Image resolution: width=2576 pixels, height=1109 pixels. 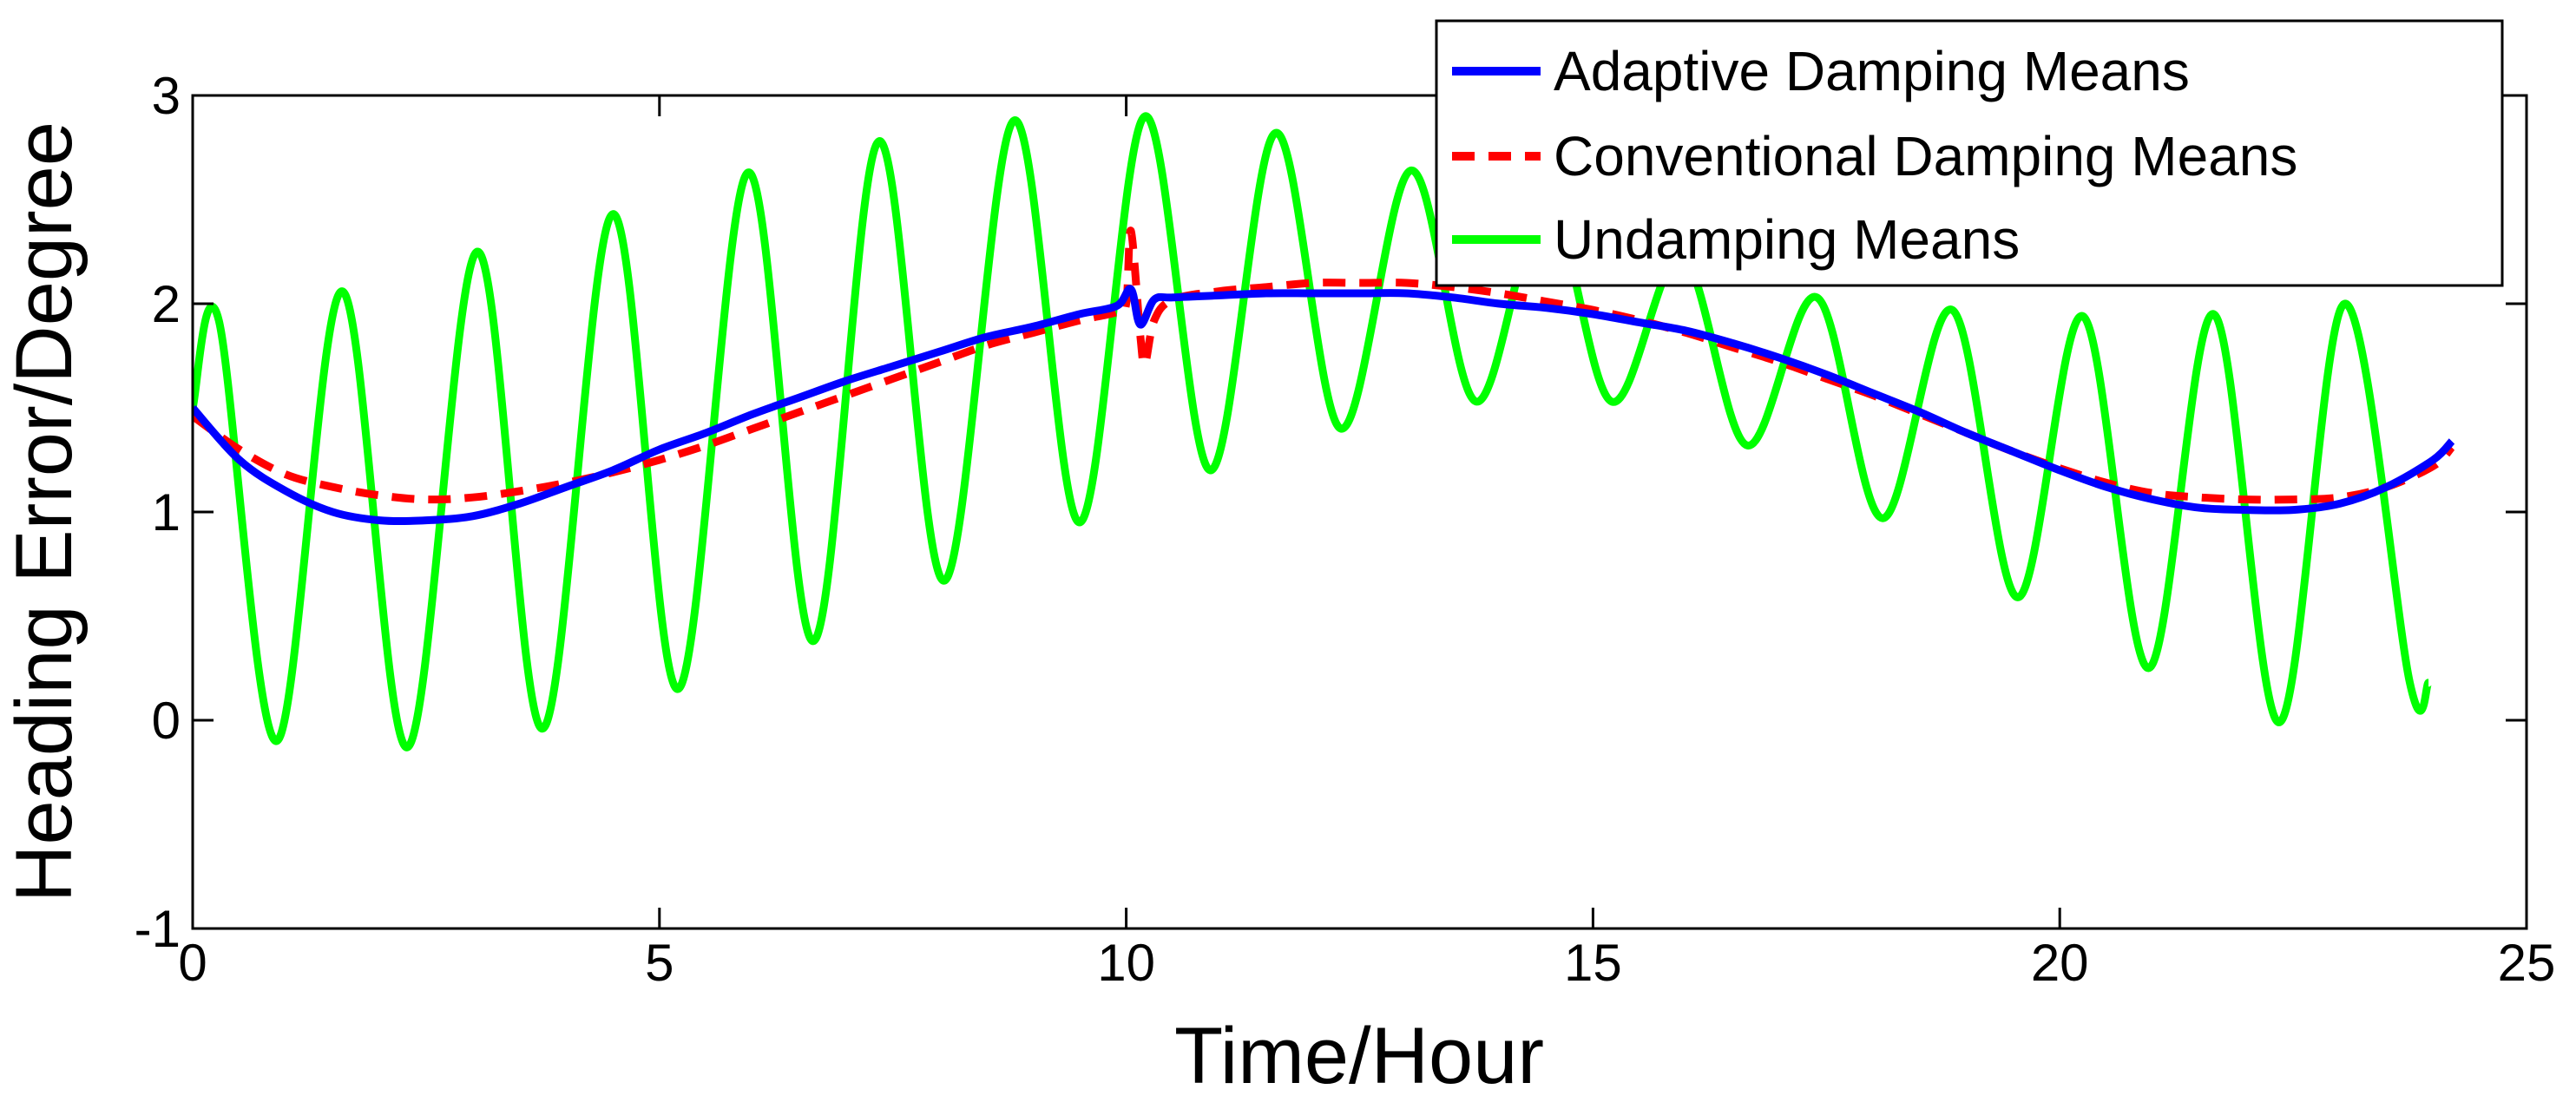 What do you see at coordinates (1359, 1056) in the screenshot?
I see `x-axis-label: Time/Hour` at bounding box center [1359, 1056].